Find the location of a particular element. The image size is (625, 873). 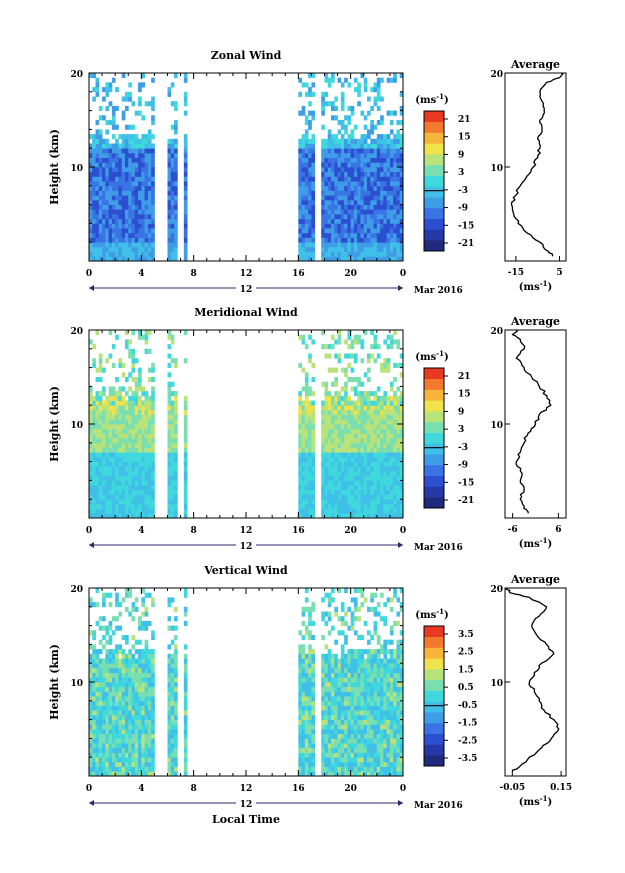

colorbar-segment is located at coordinates (434, 203).